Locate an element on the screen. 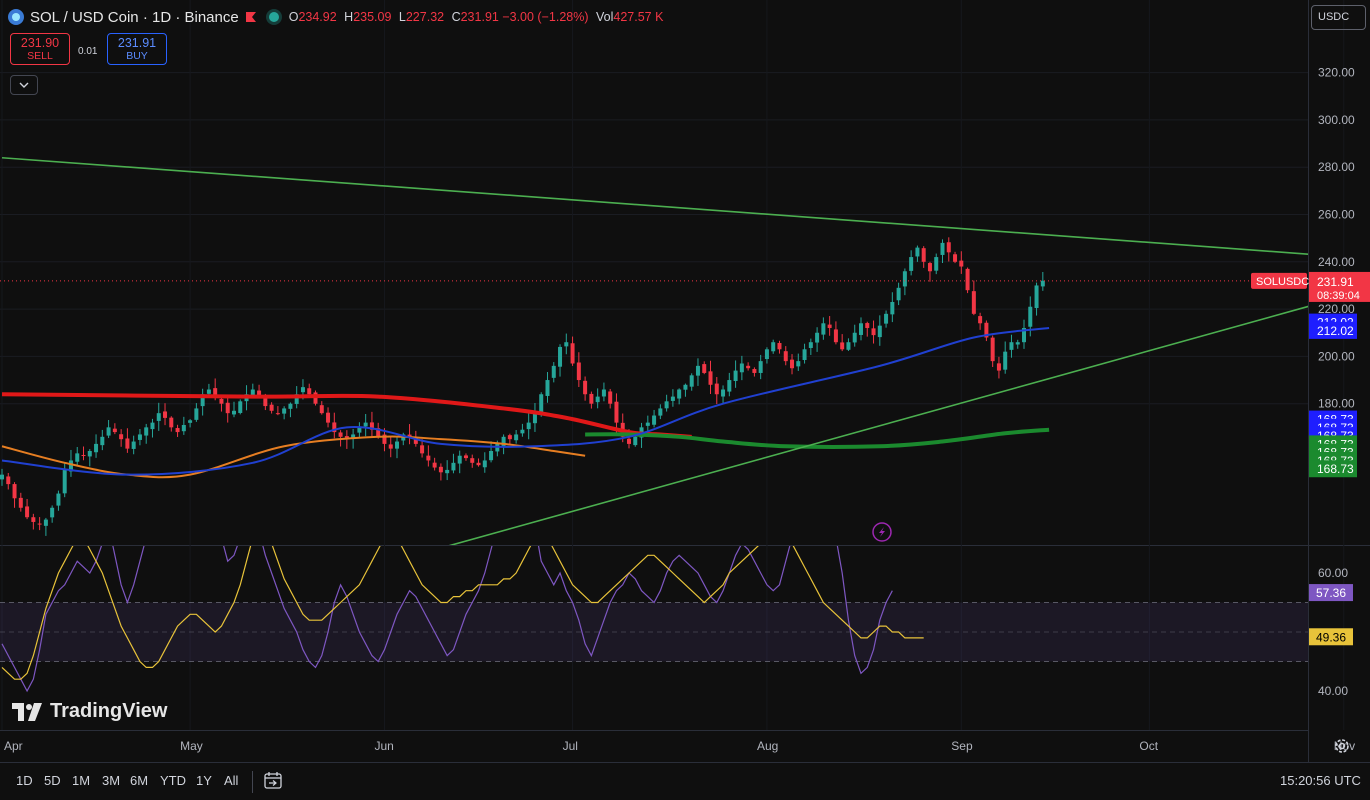 The width and height of the screenshot is (1370, 800). rsi-line is located at coordinates (447, 619).